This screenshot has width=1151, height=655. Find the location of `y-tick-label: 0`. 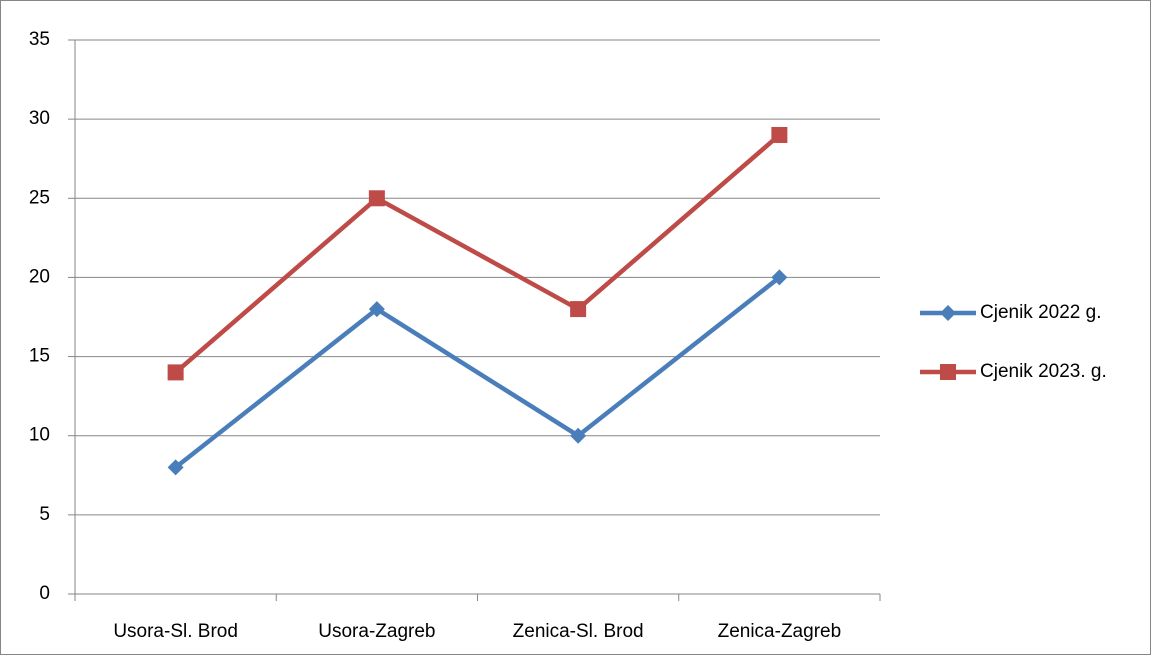

y-tick-label: 0 is located at coordinates (44, 593).